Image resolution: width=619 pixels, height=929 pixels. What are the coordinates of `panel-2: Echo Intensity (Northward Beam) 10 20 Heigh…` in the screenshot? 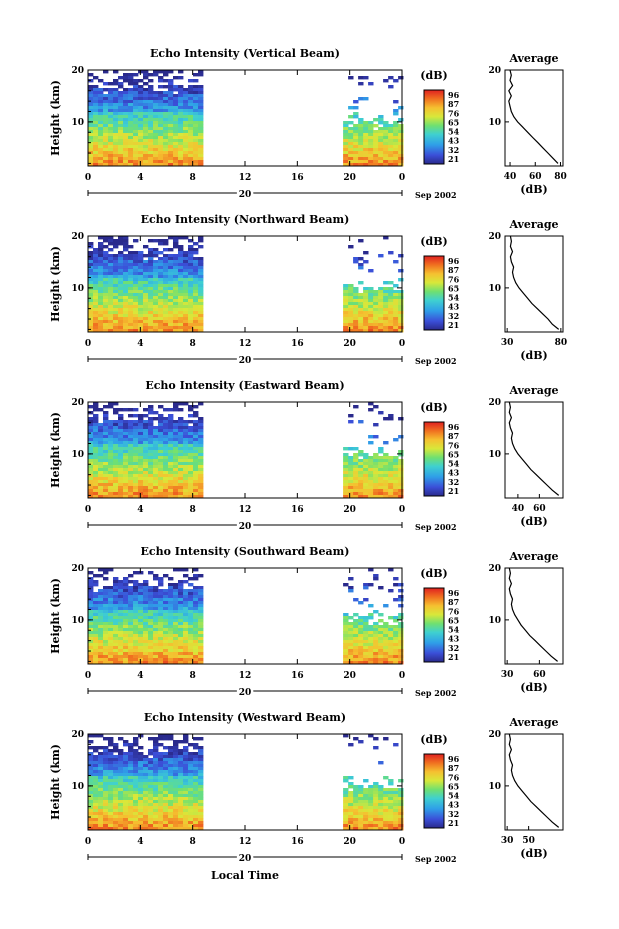 It's located at (308, 291).